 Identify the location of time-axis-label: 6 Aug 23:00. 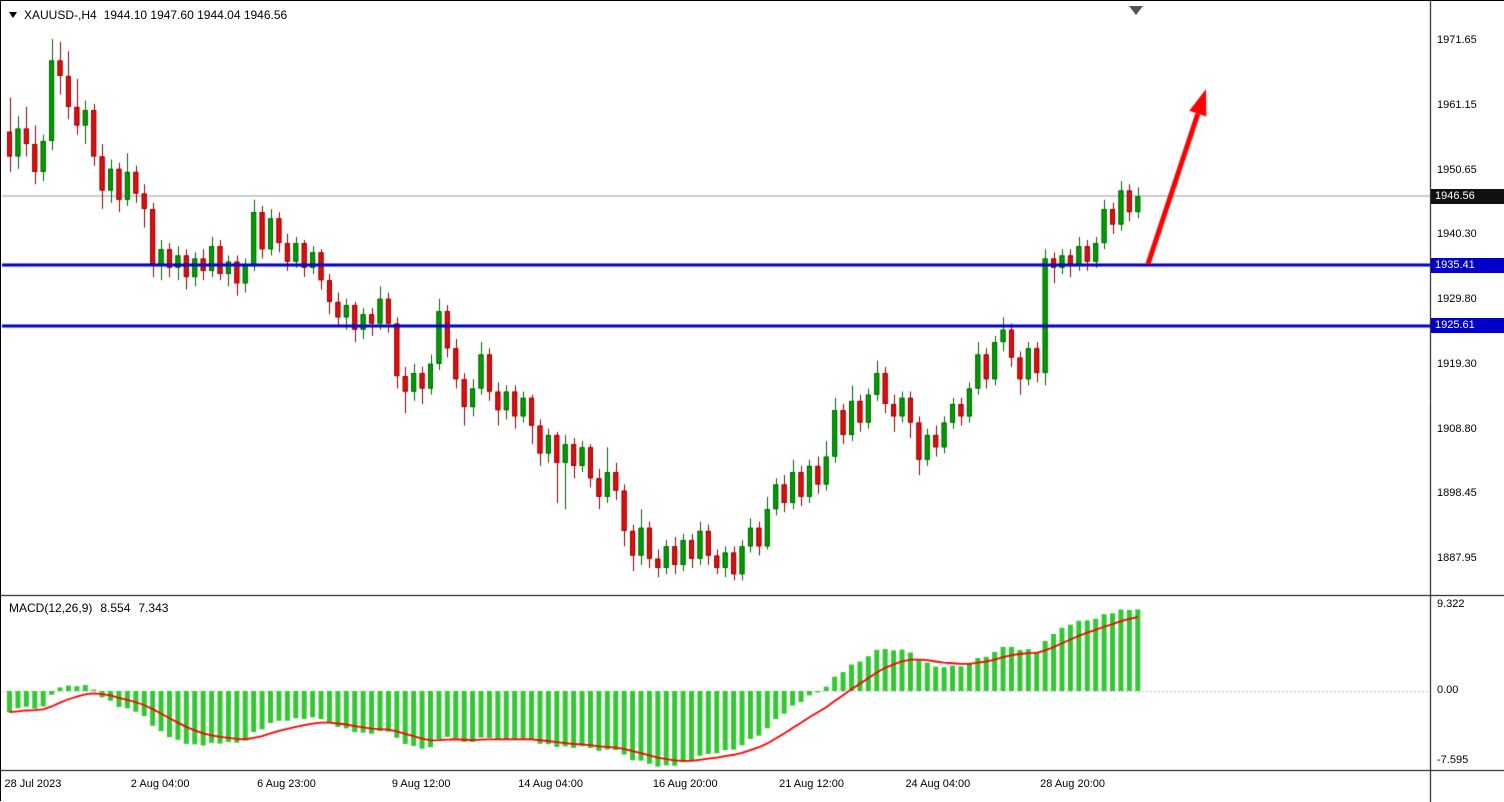
(286, 784).